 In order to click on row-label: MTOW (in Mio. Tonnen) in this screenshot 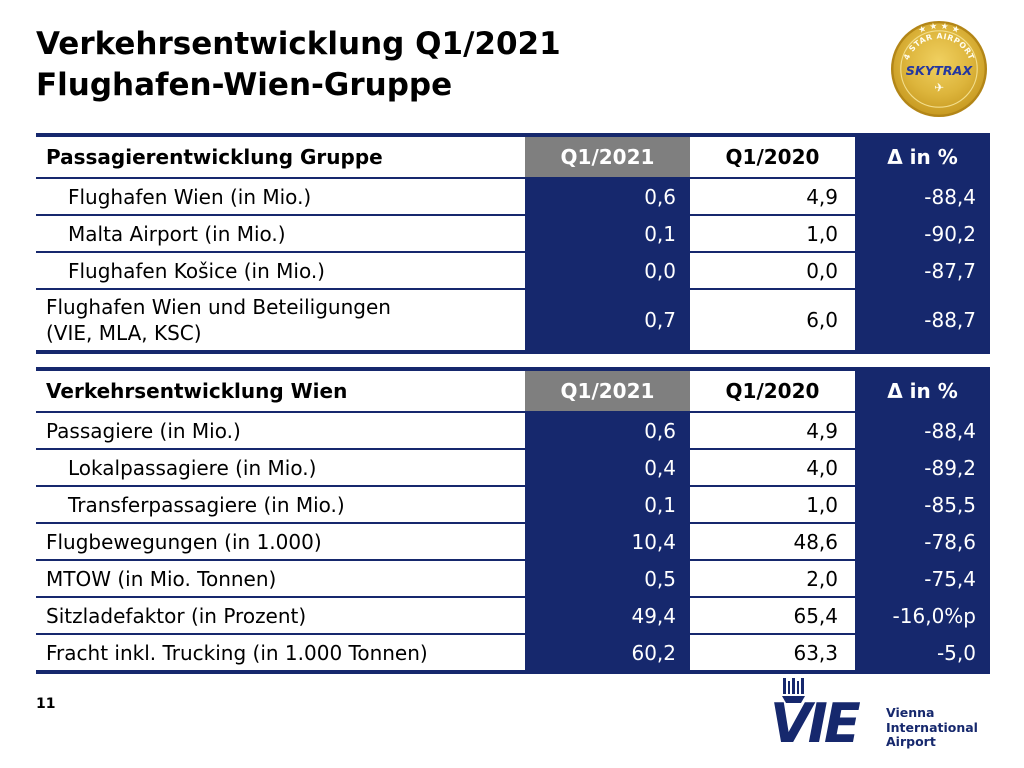, I will do `click(161, 578)`.